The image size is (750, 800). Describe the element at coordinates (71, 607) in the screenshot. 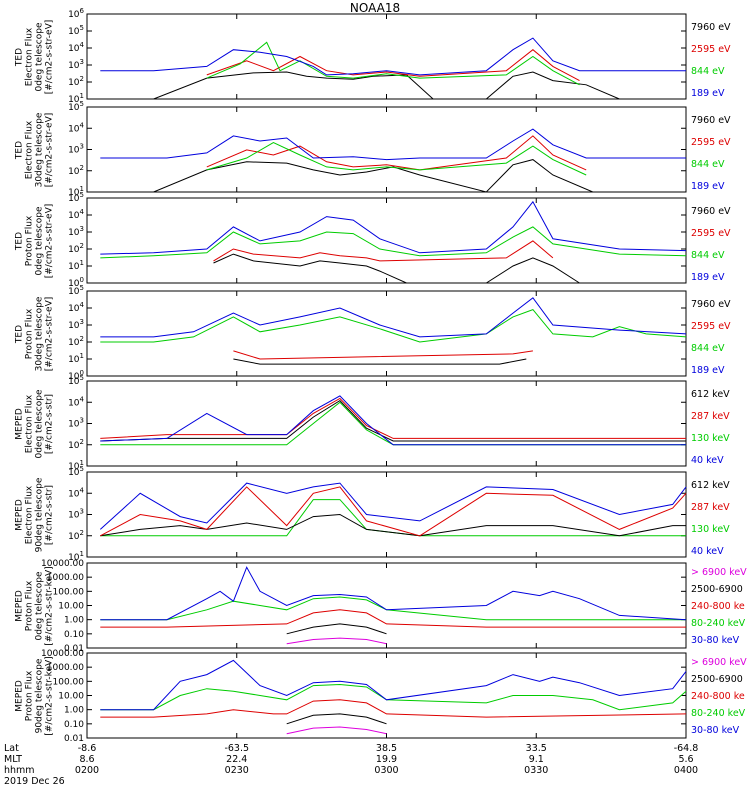

I see `y-tick-label: 10.00` at that location.